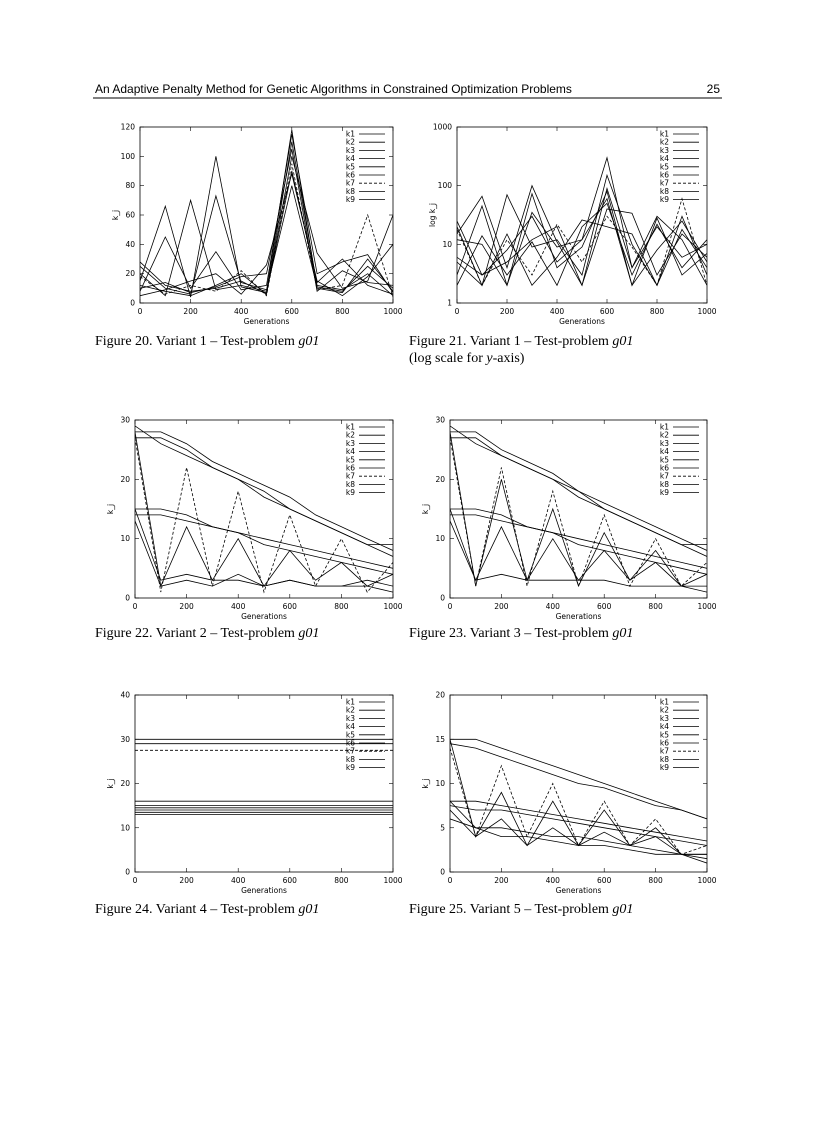  Describe the element at coordinates (664, 468) in the screenshot. I see `legend-label: k6` at that location.